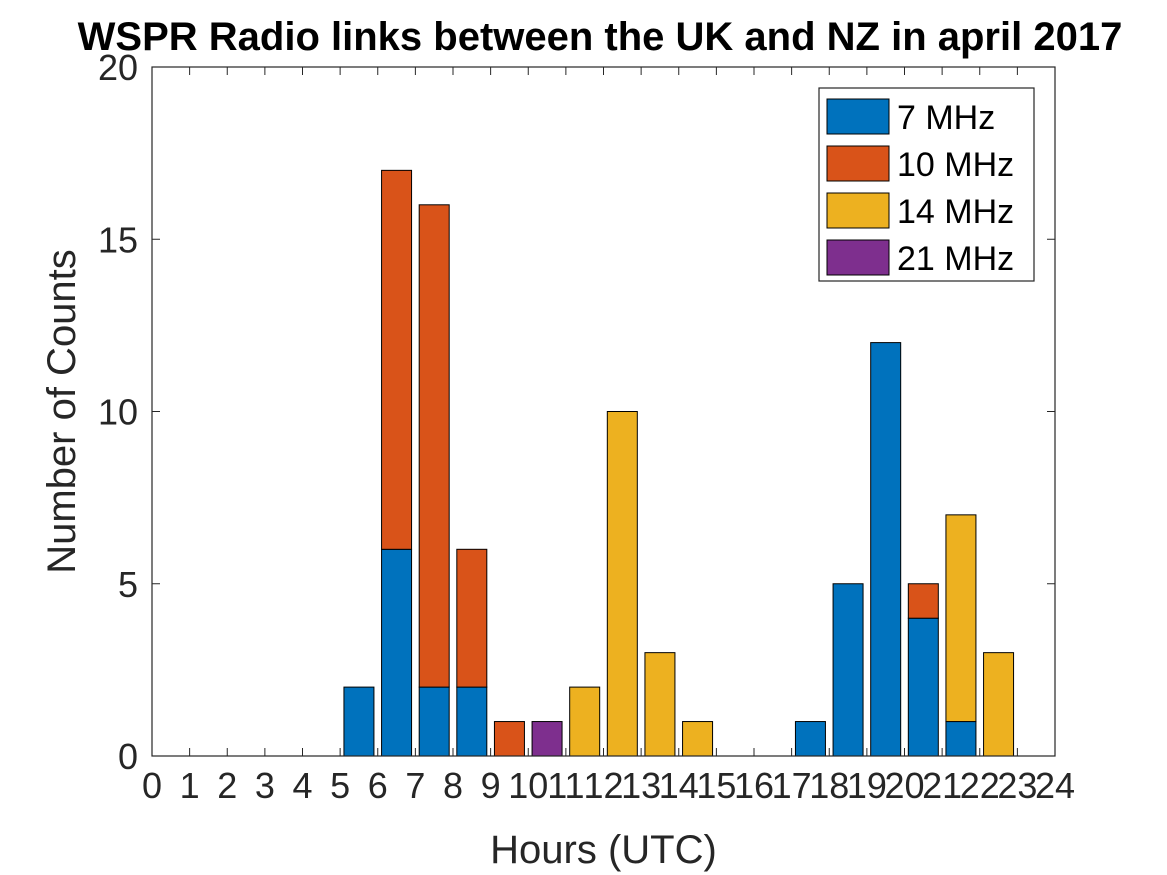 This screenshot has width=1167, height=875. What do you see at coordinates (955, 259) in the screenshot?
I see `legend-label: 21 MHz` at bounding box center [955, 259].